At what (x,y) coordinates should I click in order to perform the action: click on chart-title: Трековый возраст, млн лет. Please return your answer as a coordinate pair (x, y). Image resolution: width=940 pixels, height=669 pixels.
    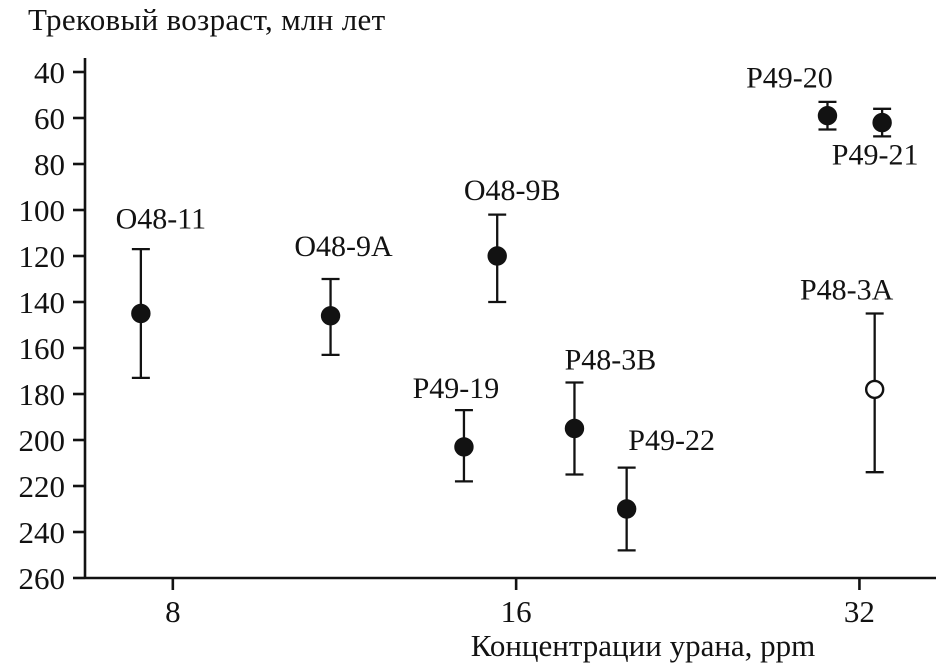
    Looking at the image, I should click on (207, 19).